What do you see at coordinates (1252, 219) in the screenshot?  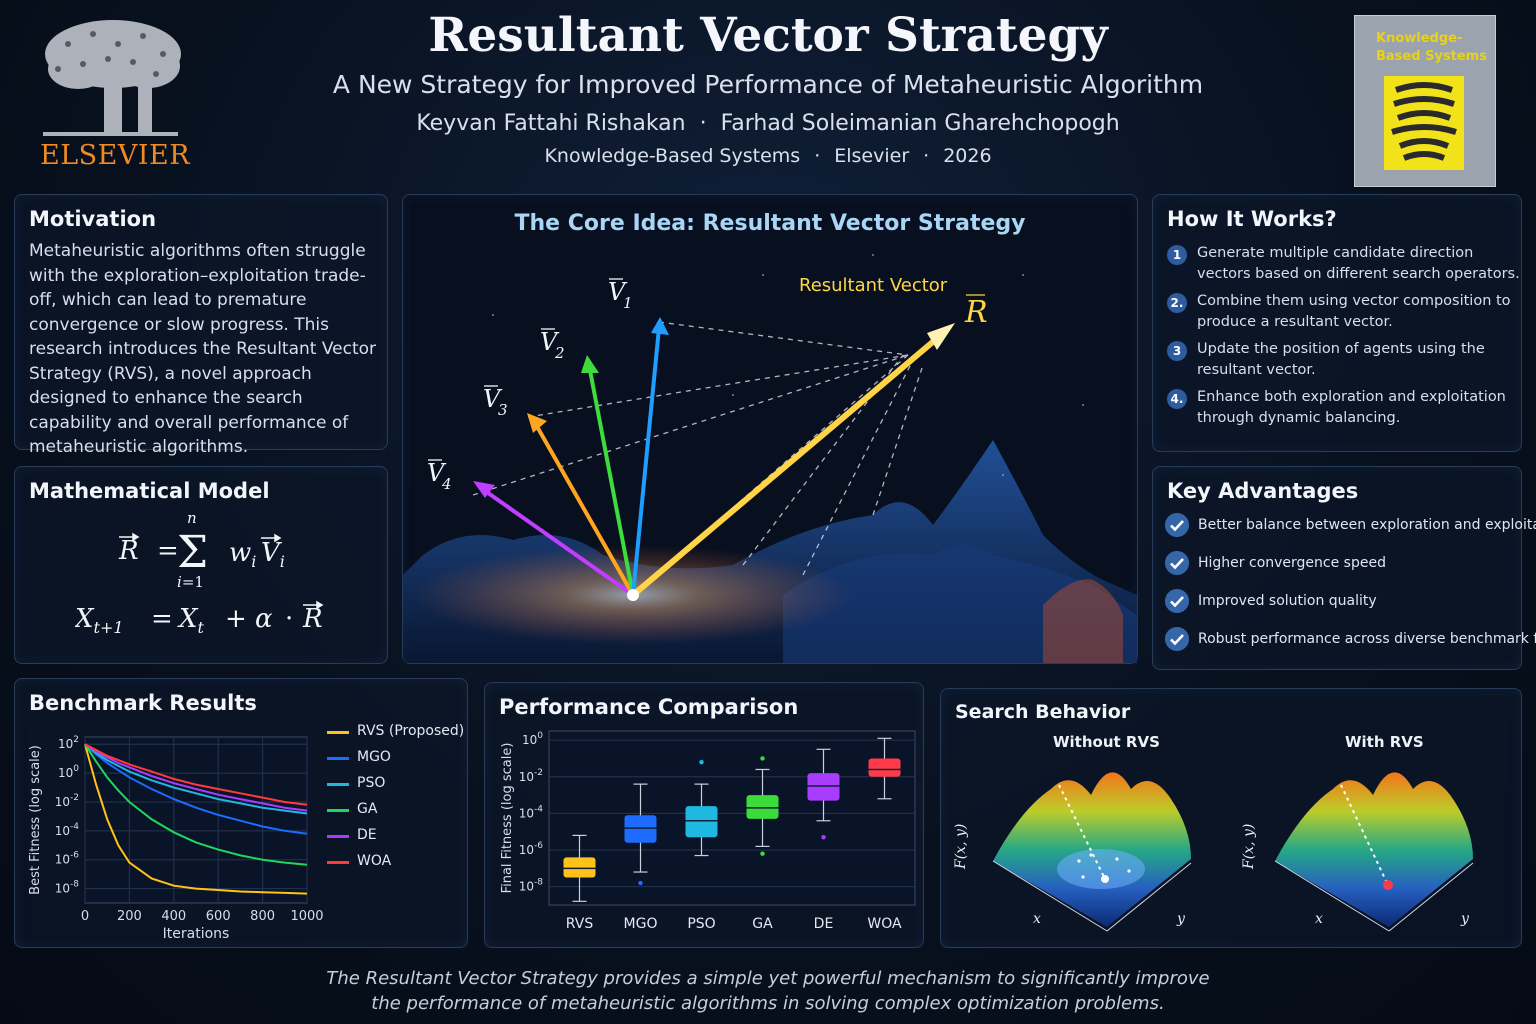 I see `section-title: How It Works?` at bounding box center [1252, 219].